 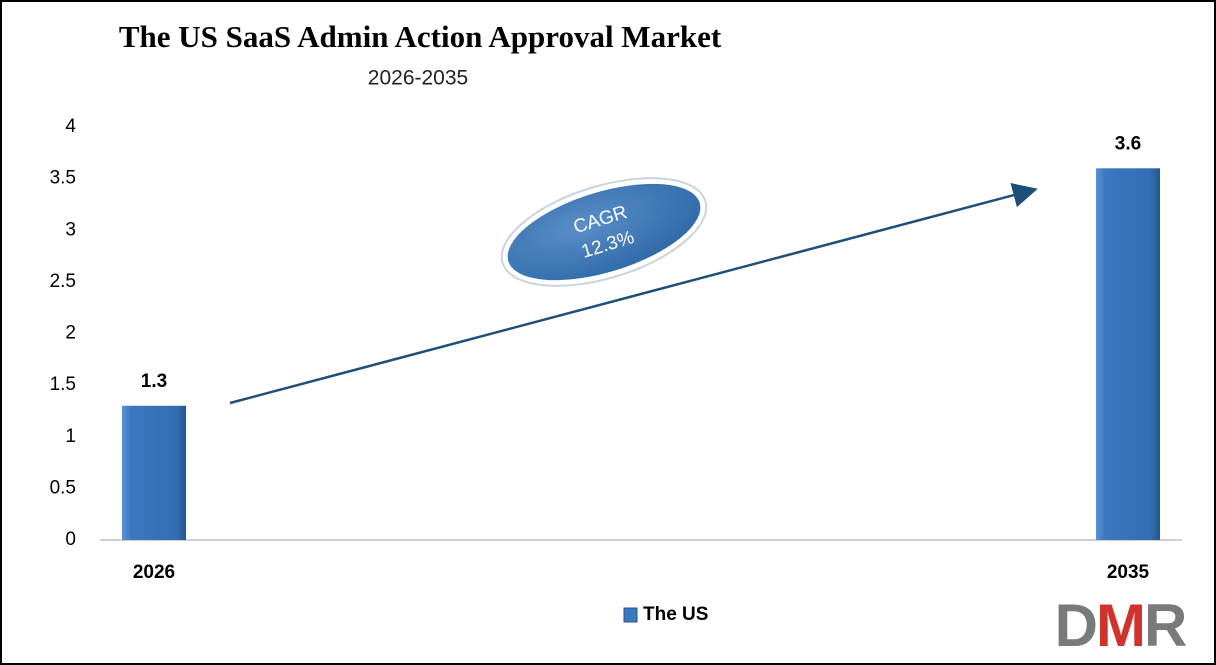 What do you see at coordinates (1128, 572) in the screenshot?
I see `x-tick-label: 2035` at bounding box center [1128, 572].